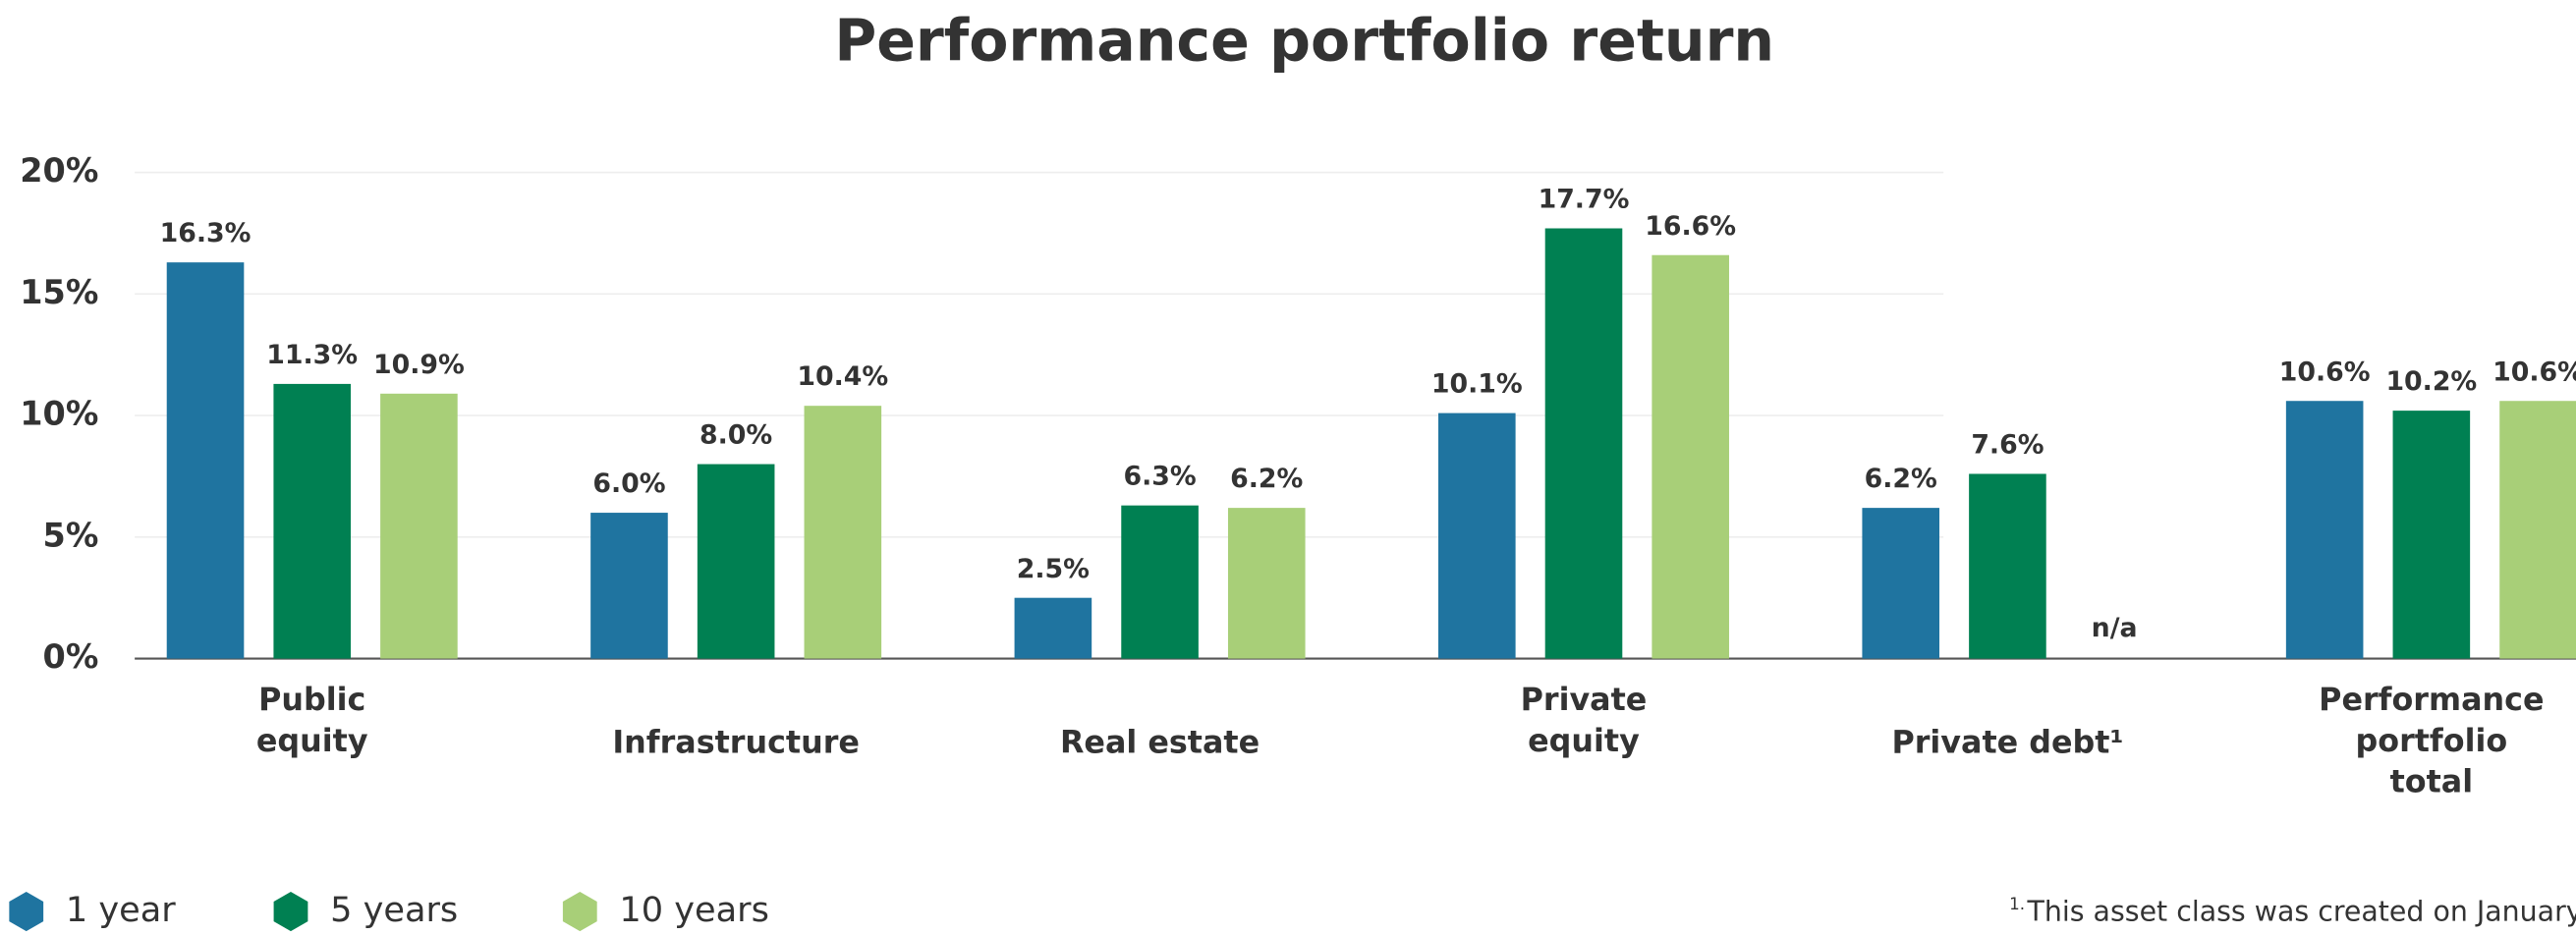 This screenshot has height=935, width=2576. What do you see at coordinates (71, 656) in the screenshot?
I see `y-tick-label: 0%` at bounding box center [71, 656].